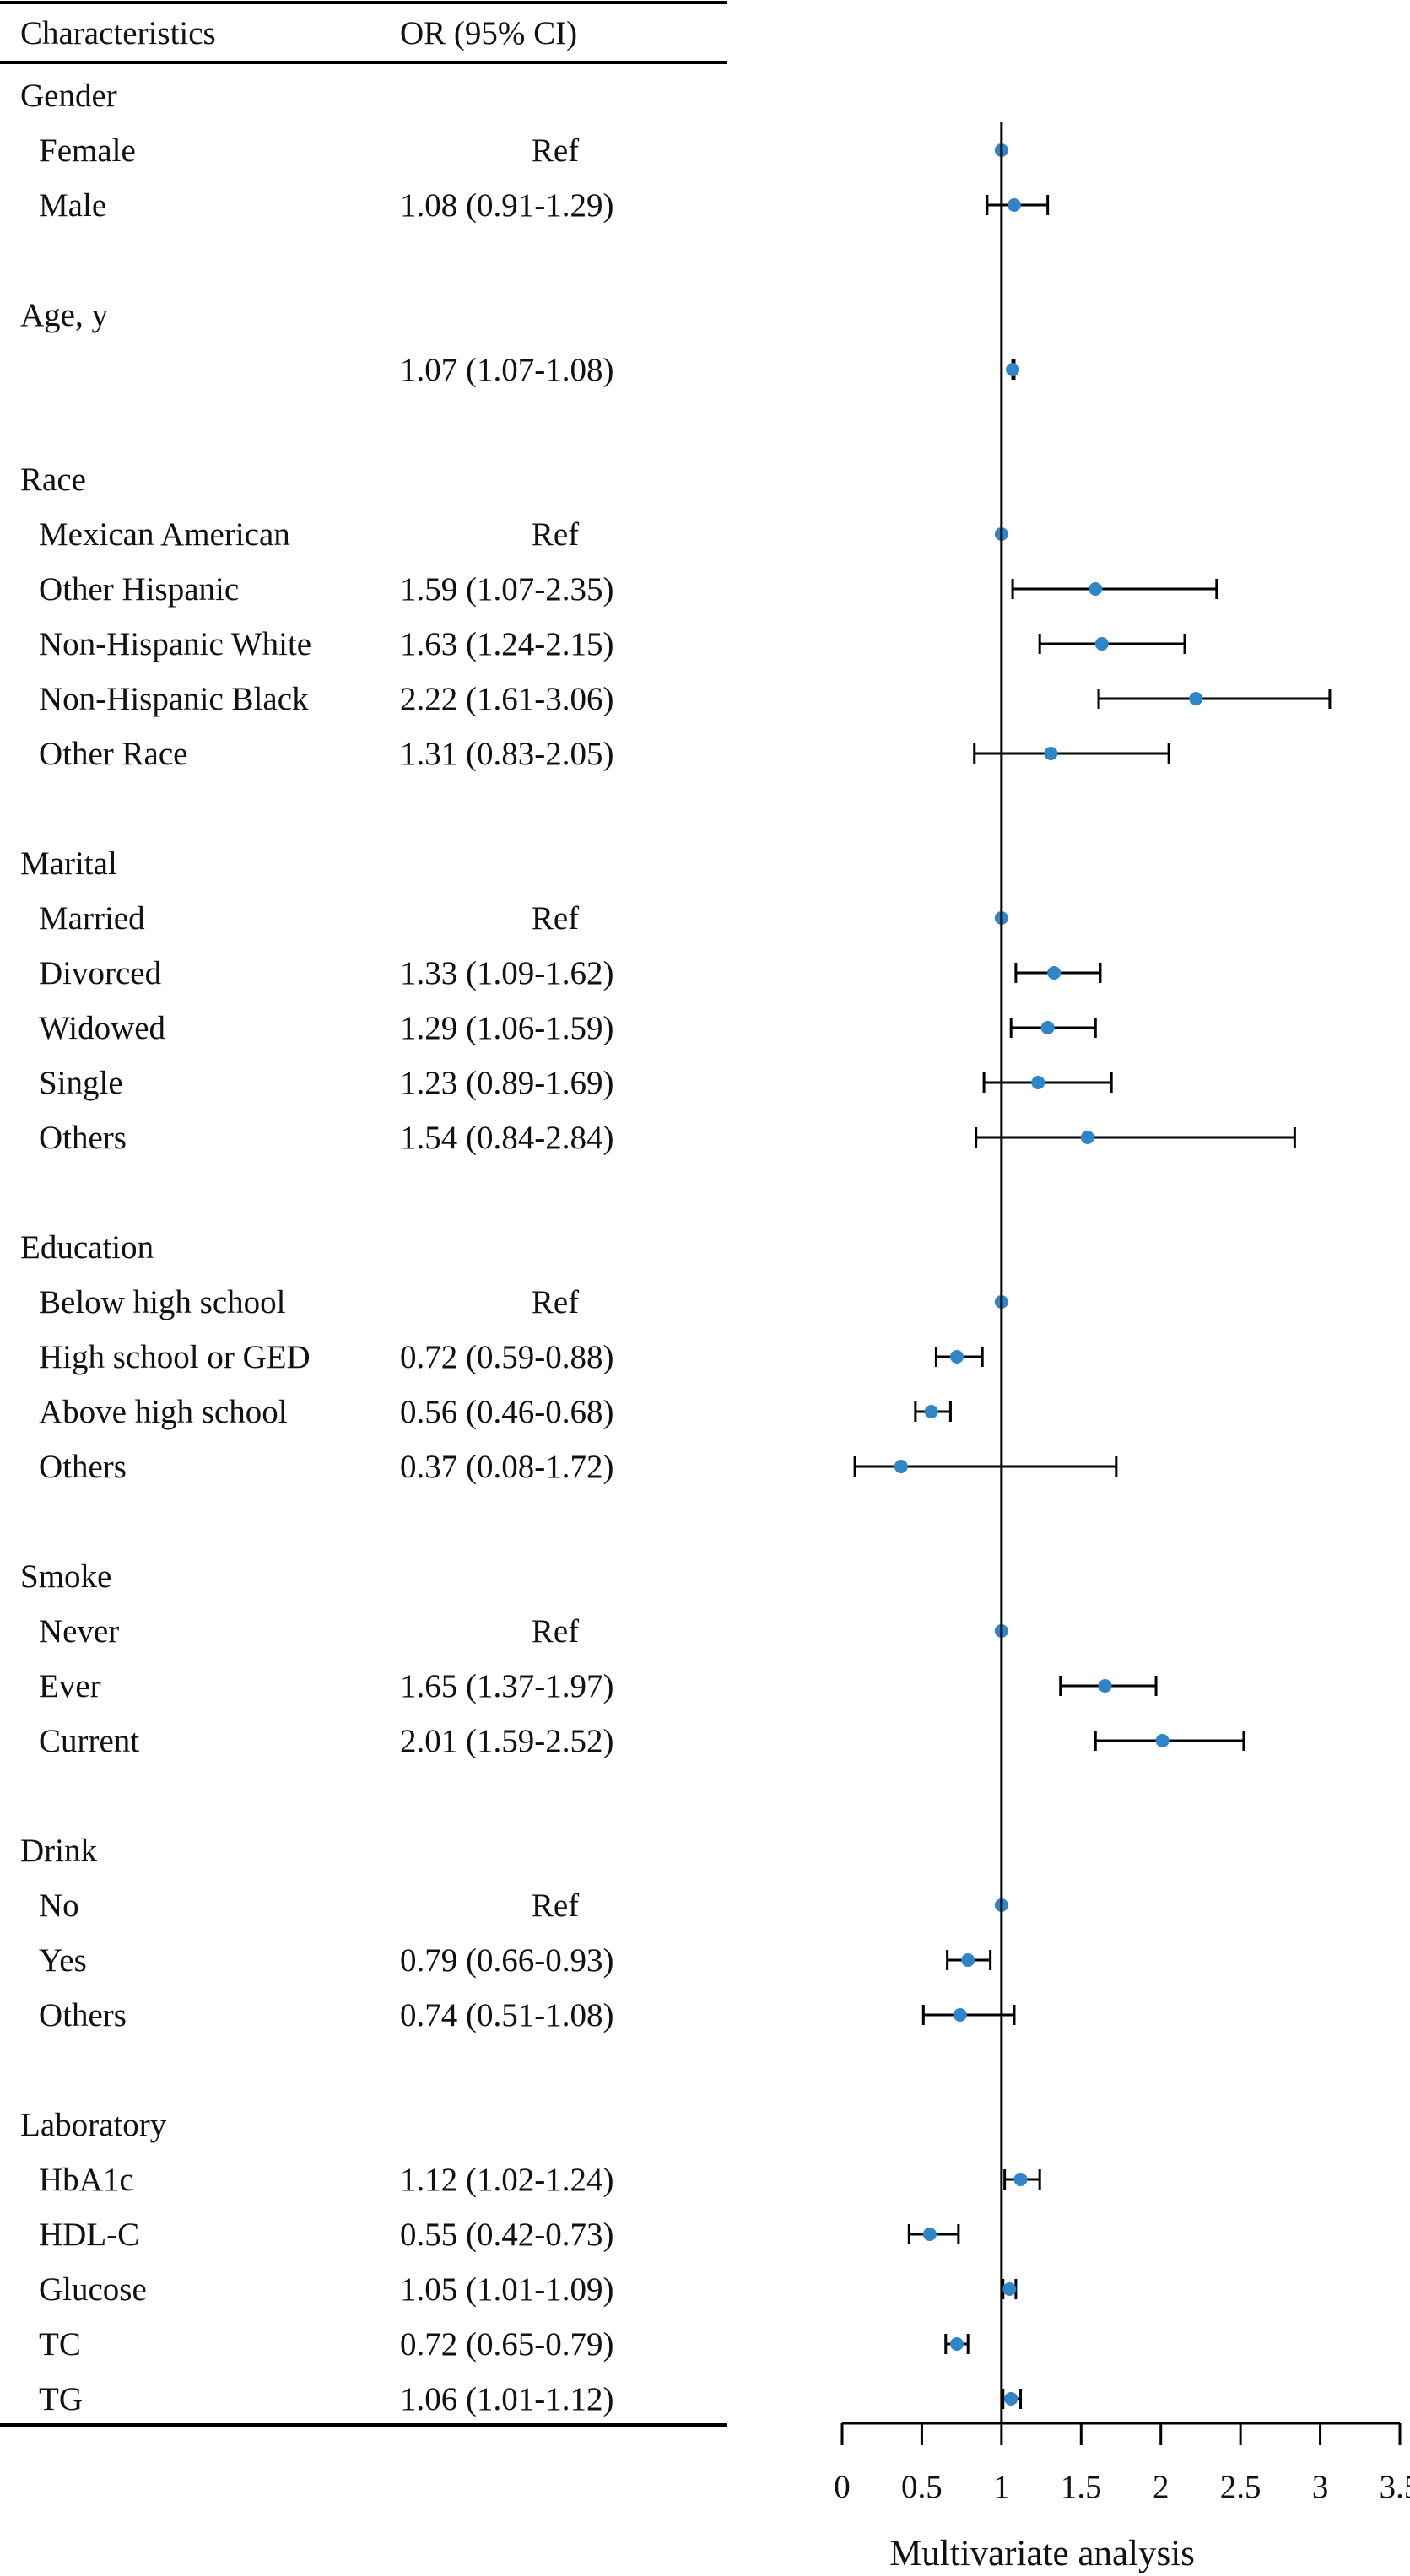 Image resolution: width=1410 pixels, height=2576 pixels. Describe the element at coordinates (64, 315) in the screenshot. I see `group-label: Age, y` at that location.